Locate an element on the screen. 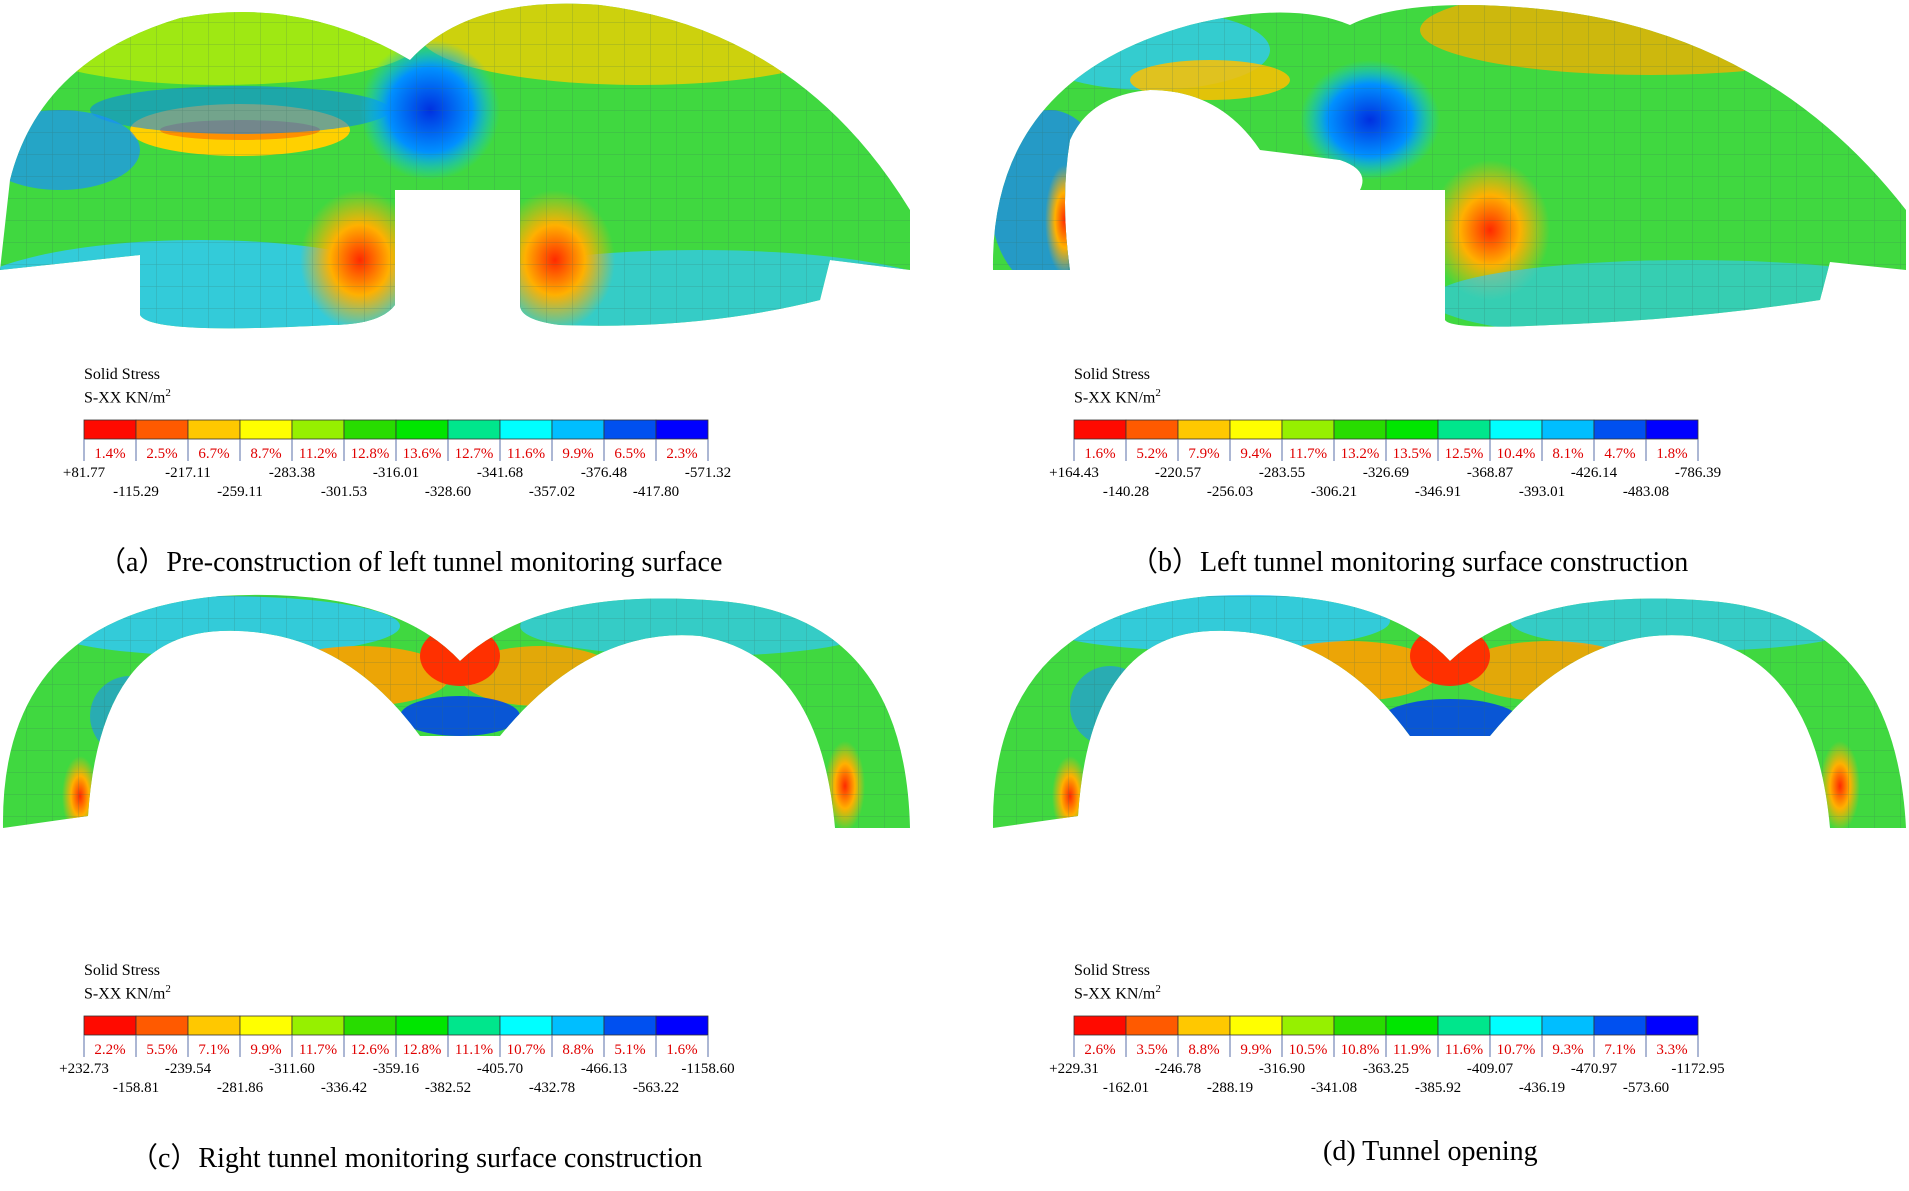  legend-percentage: 10.8% is located at coordinates (1360, 1050).